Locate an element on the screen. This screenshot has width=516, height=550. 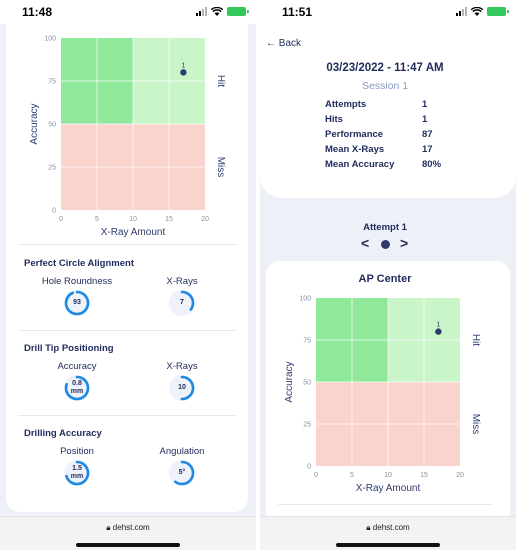
stat-value-mean-accuracy: 80% is located at coordinates (432, 164).